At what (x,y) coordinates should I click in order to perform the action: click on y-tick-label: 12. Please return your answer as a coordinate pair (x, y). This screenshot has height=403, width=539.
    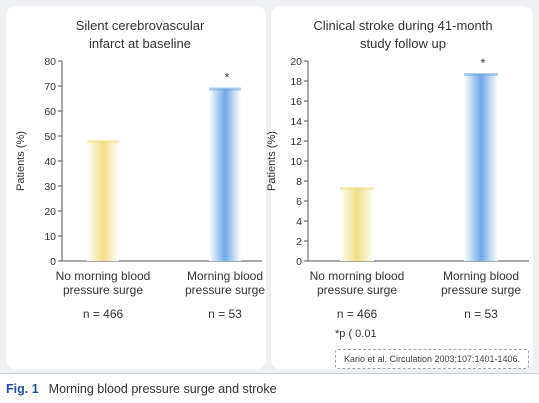
    Looking at the image, I should click on (296, 142).